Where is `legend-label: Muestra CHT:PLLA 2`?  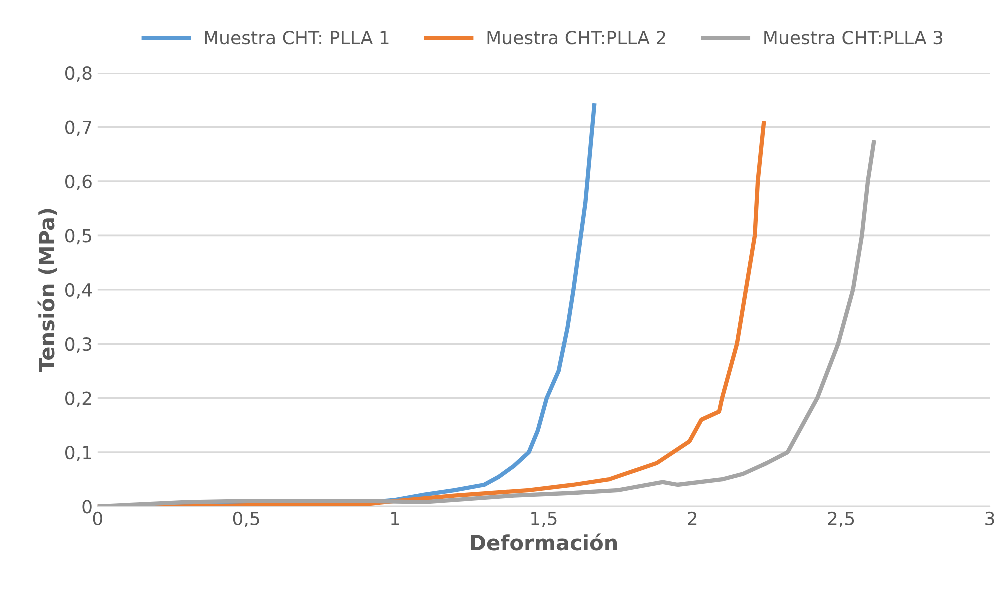
legend-label: Muestra CHT:PLLA 2 is located at coordinates (577, 37).